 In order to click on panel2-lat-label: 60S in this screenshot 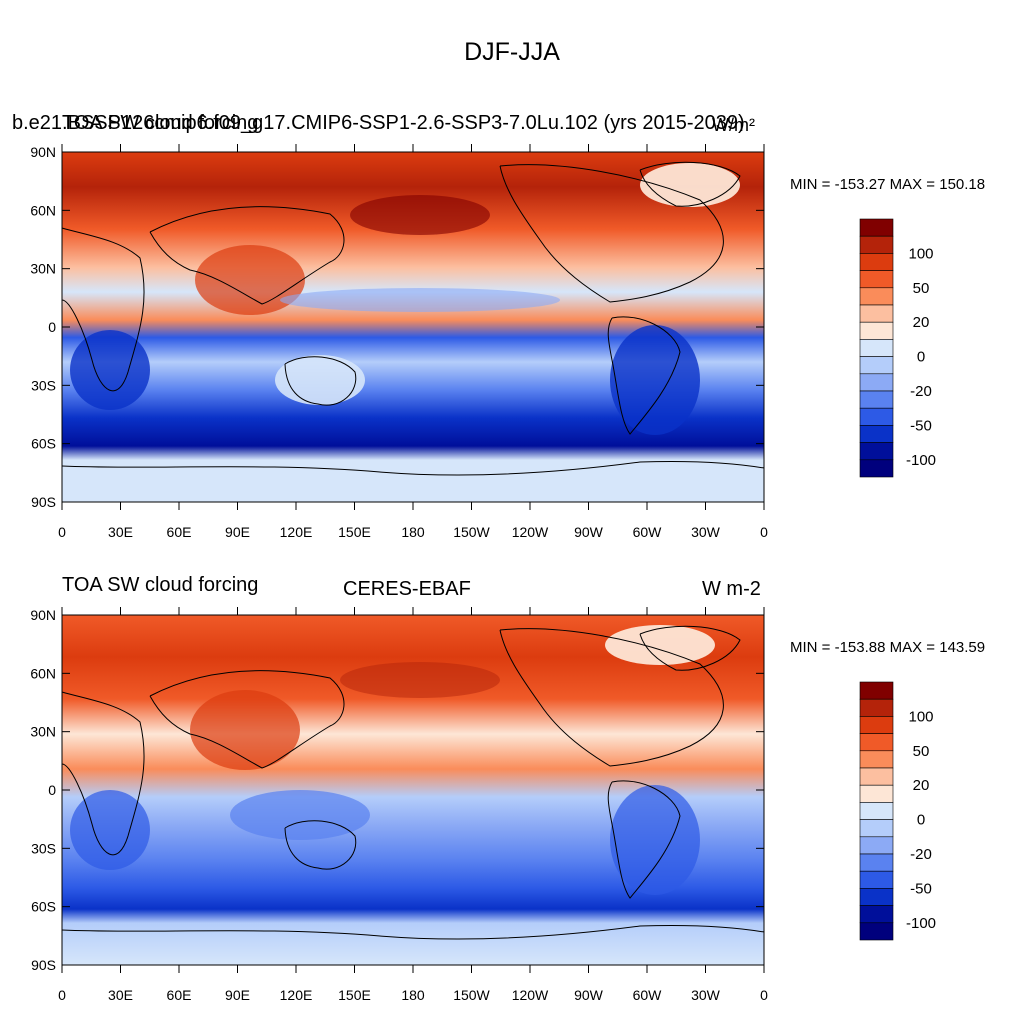, I will do `click(43, 907)`.